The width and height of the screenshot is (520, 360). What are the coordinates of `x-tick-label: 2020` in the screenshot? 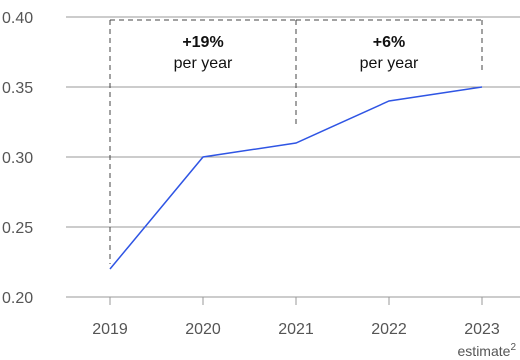 It's located at (203, 329).